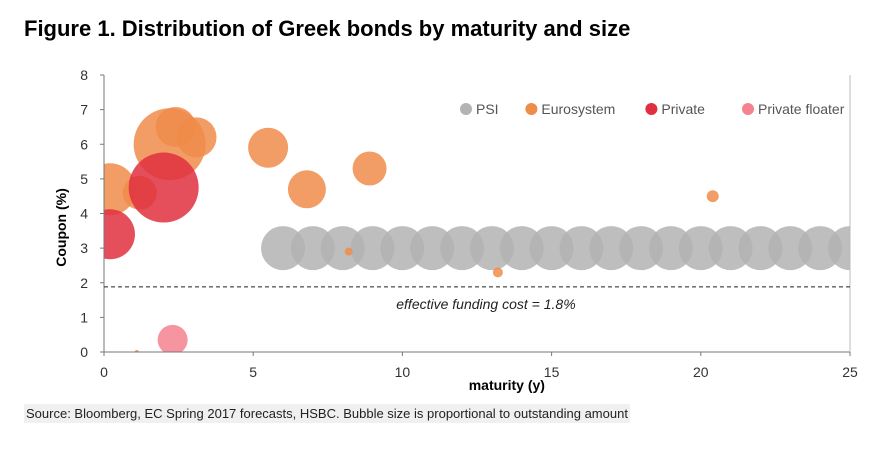 This screenshot has height=449, width=886. What do you see at coordinates (531, 109) in the screenshot?
I see `legend-swatch-eurosystem` at bounding box center [531, 109].